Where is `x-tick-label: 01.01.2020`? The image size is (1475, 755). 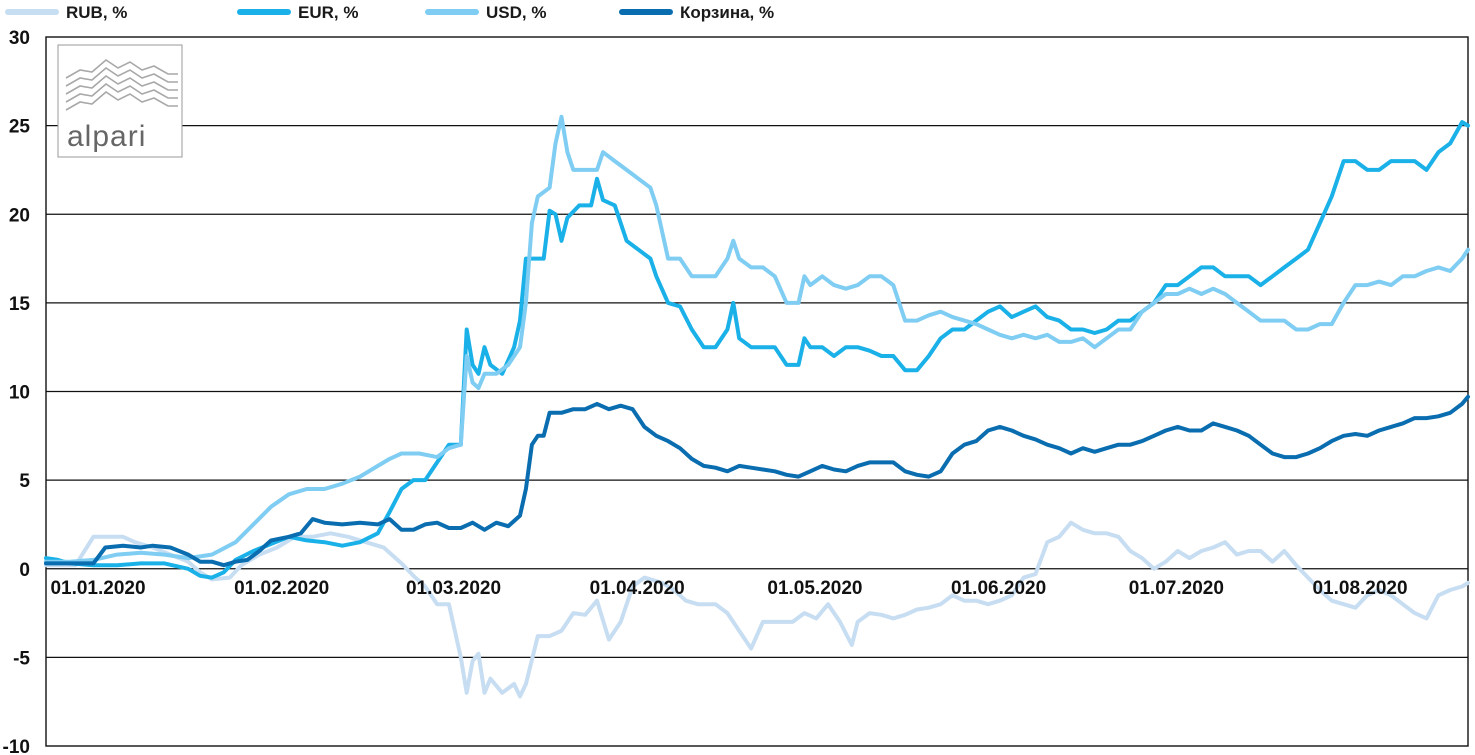
x-tick-label: 01.01.2020 is located at coordinates (97, 588).